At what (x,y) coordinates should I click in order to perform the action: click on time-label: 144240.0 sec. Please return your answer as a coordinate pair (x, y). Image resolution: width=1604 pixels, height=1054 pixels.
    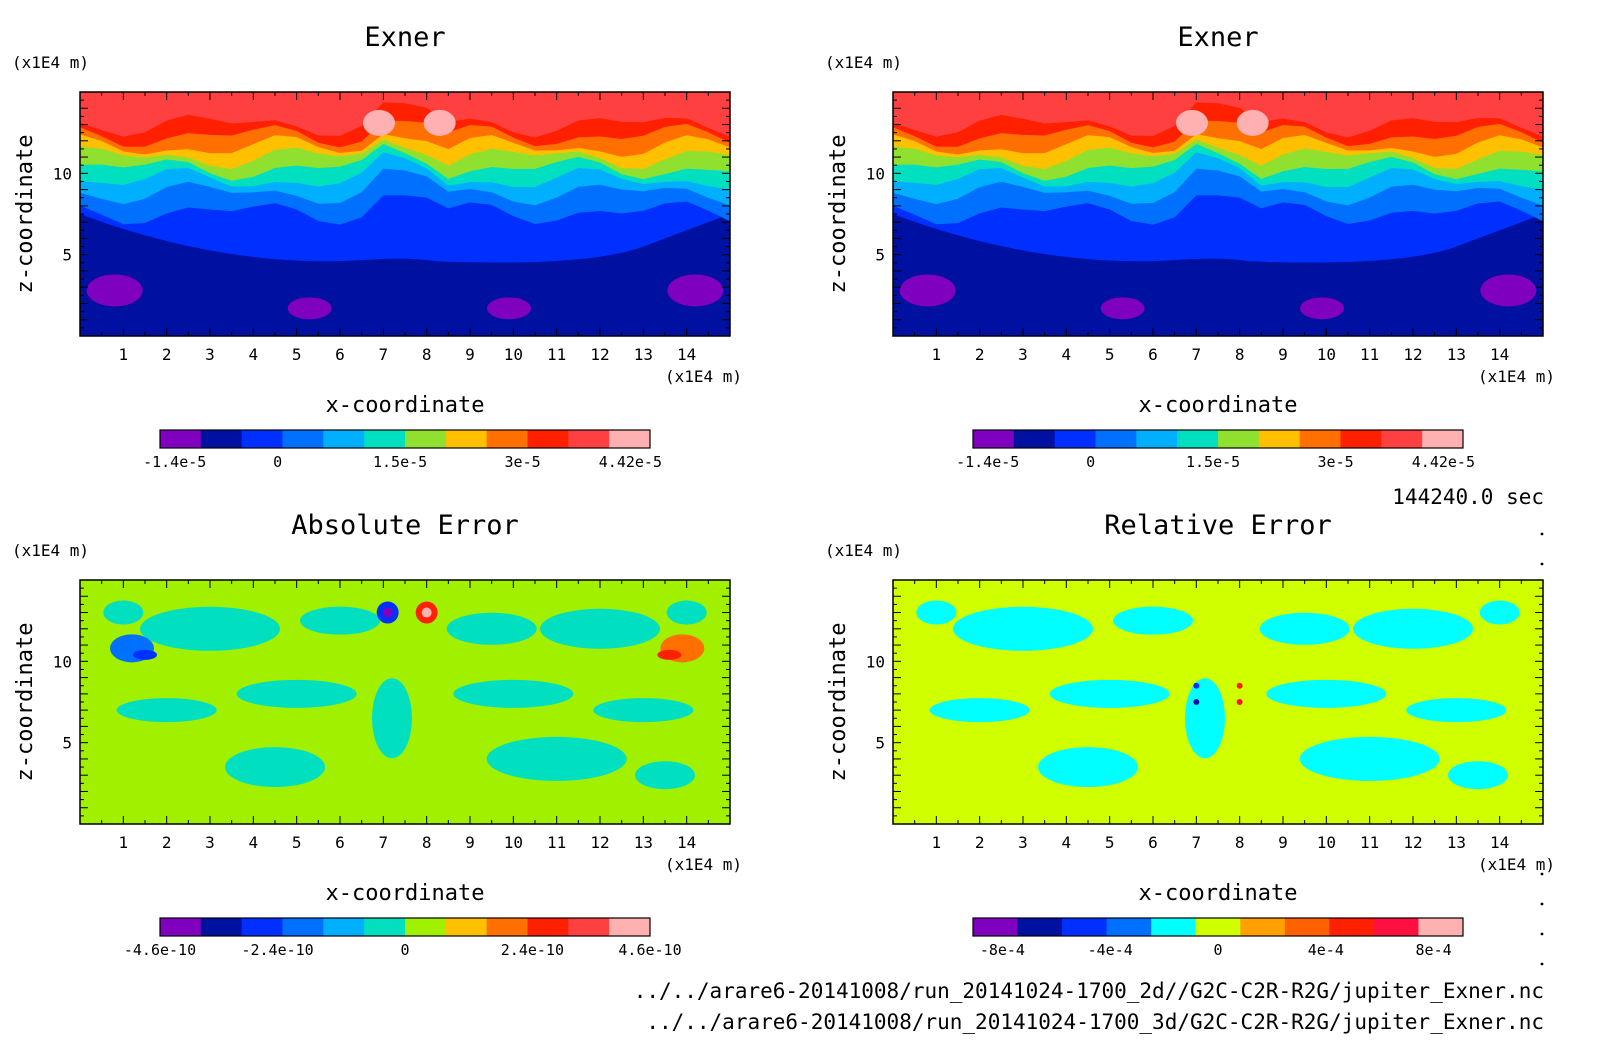
    Looking at the image, I should click on (1468, 497).